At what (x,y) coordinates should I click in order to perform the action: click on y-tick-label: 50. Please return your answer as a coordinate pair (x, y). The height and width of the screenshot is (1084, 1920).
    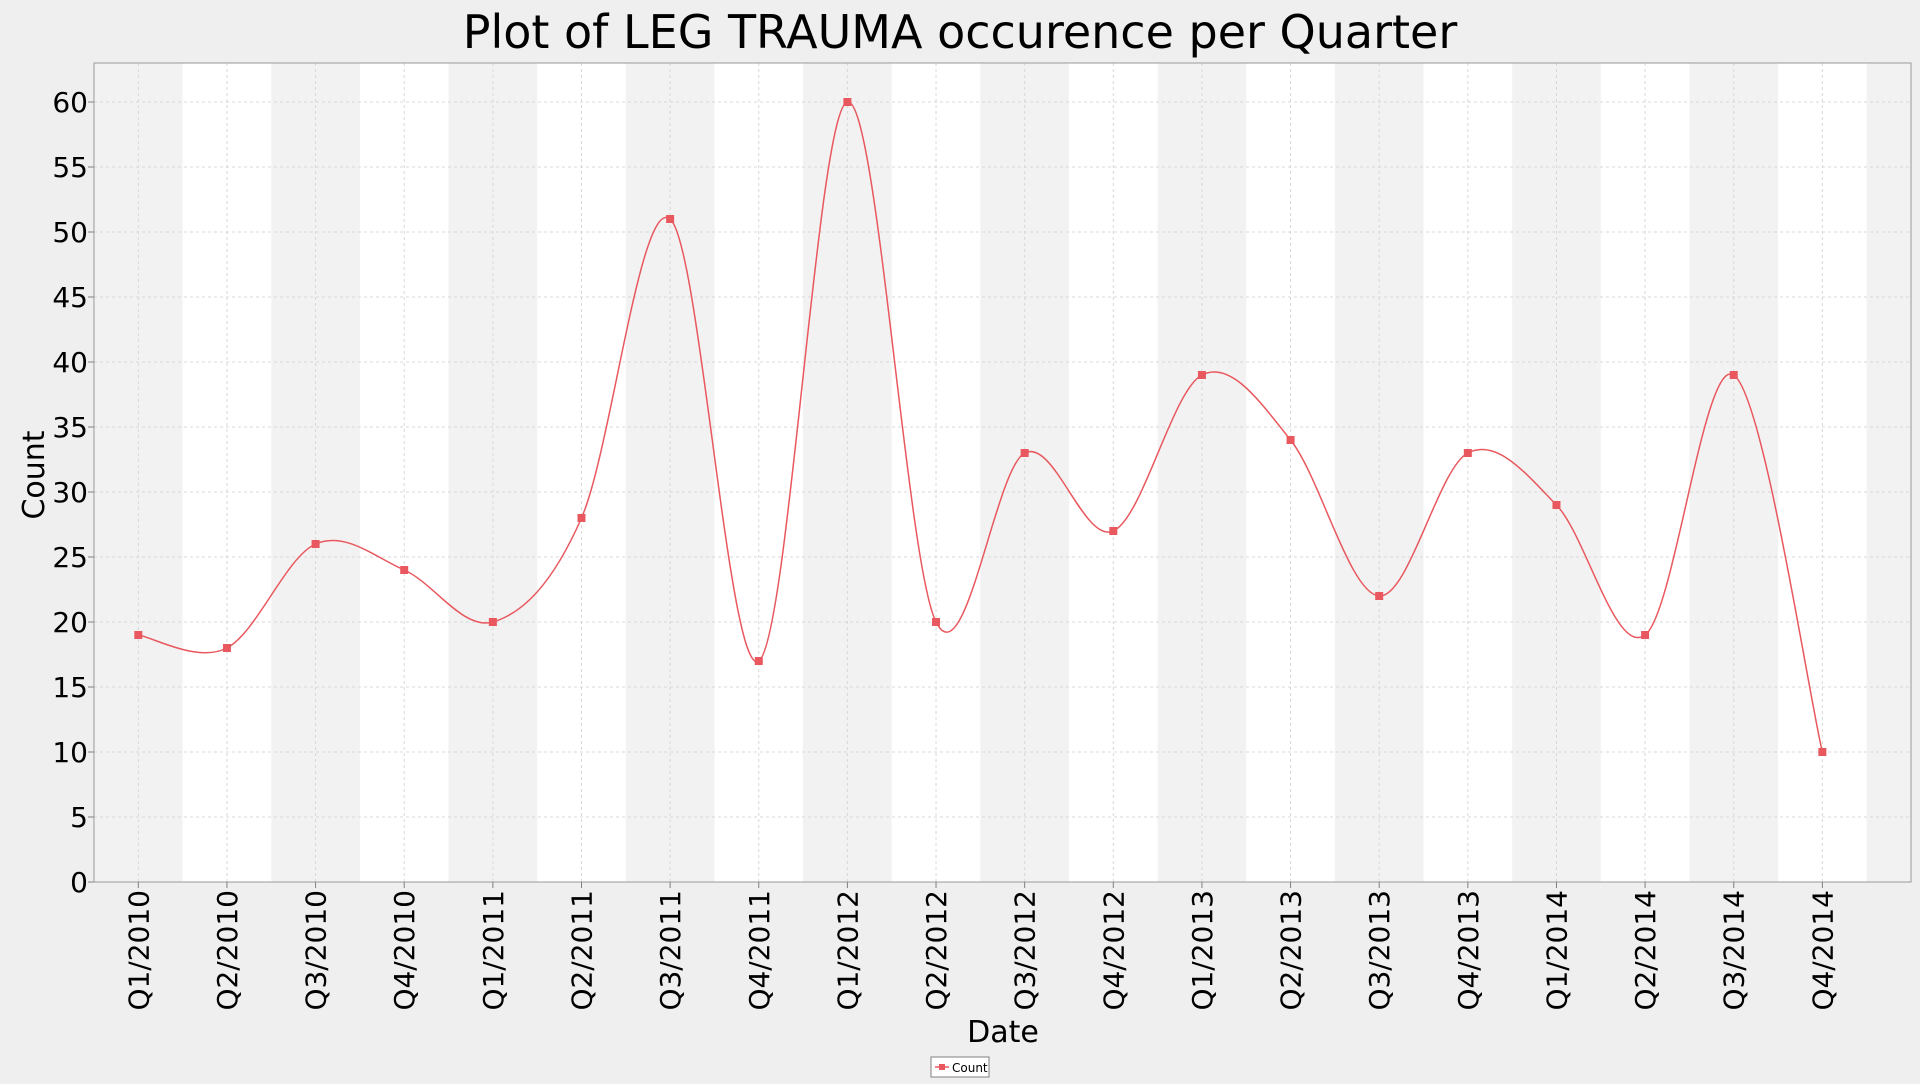
    Looking at the image, I should click on (70, 232).